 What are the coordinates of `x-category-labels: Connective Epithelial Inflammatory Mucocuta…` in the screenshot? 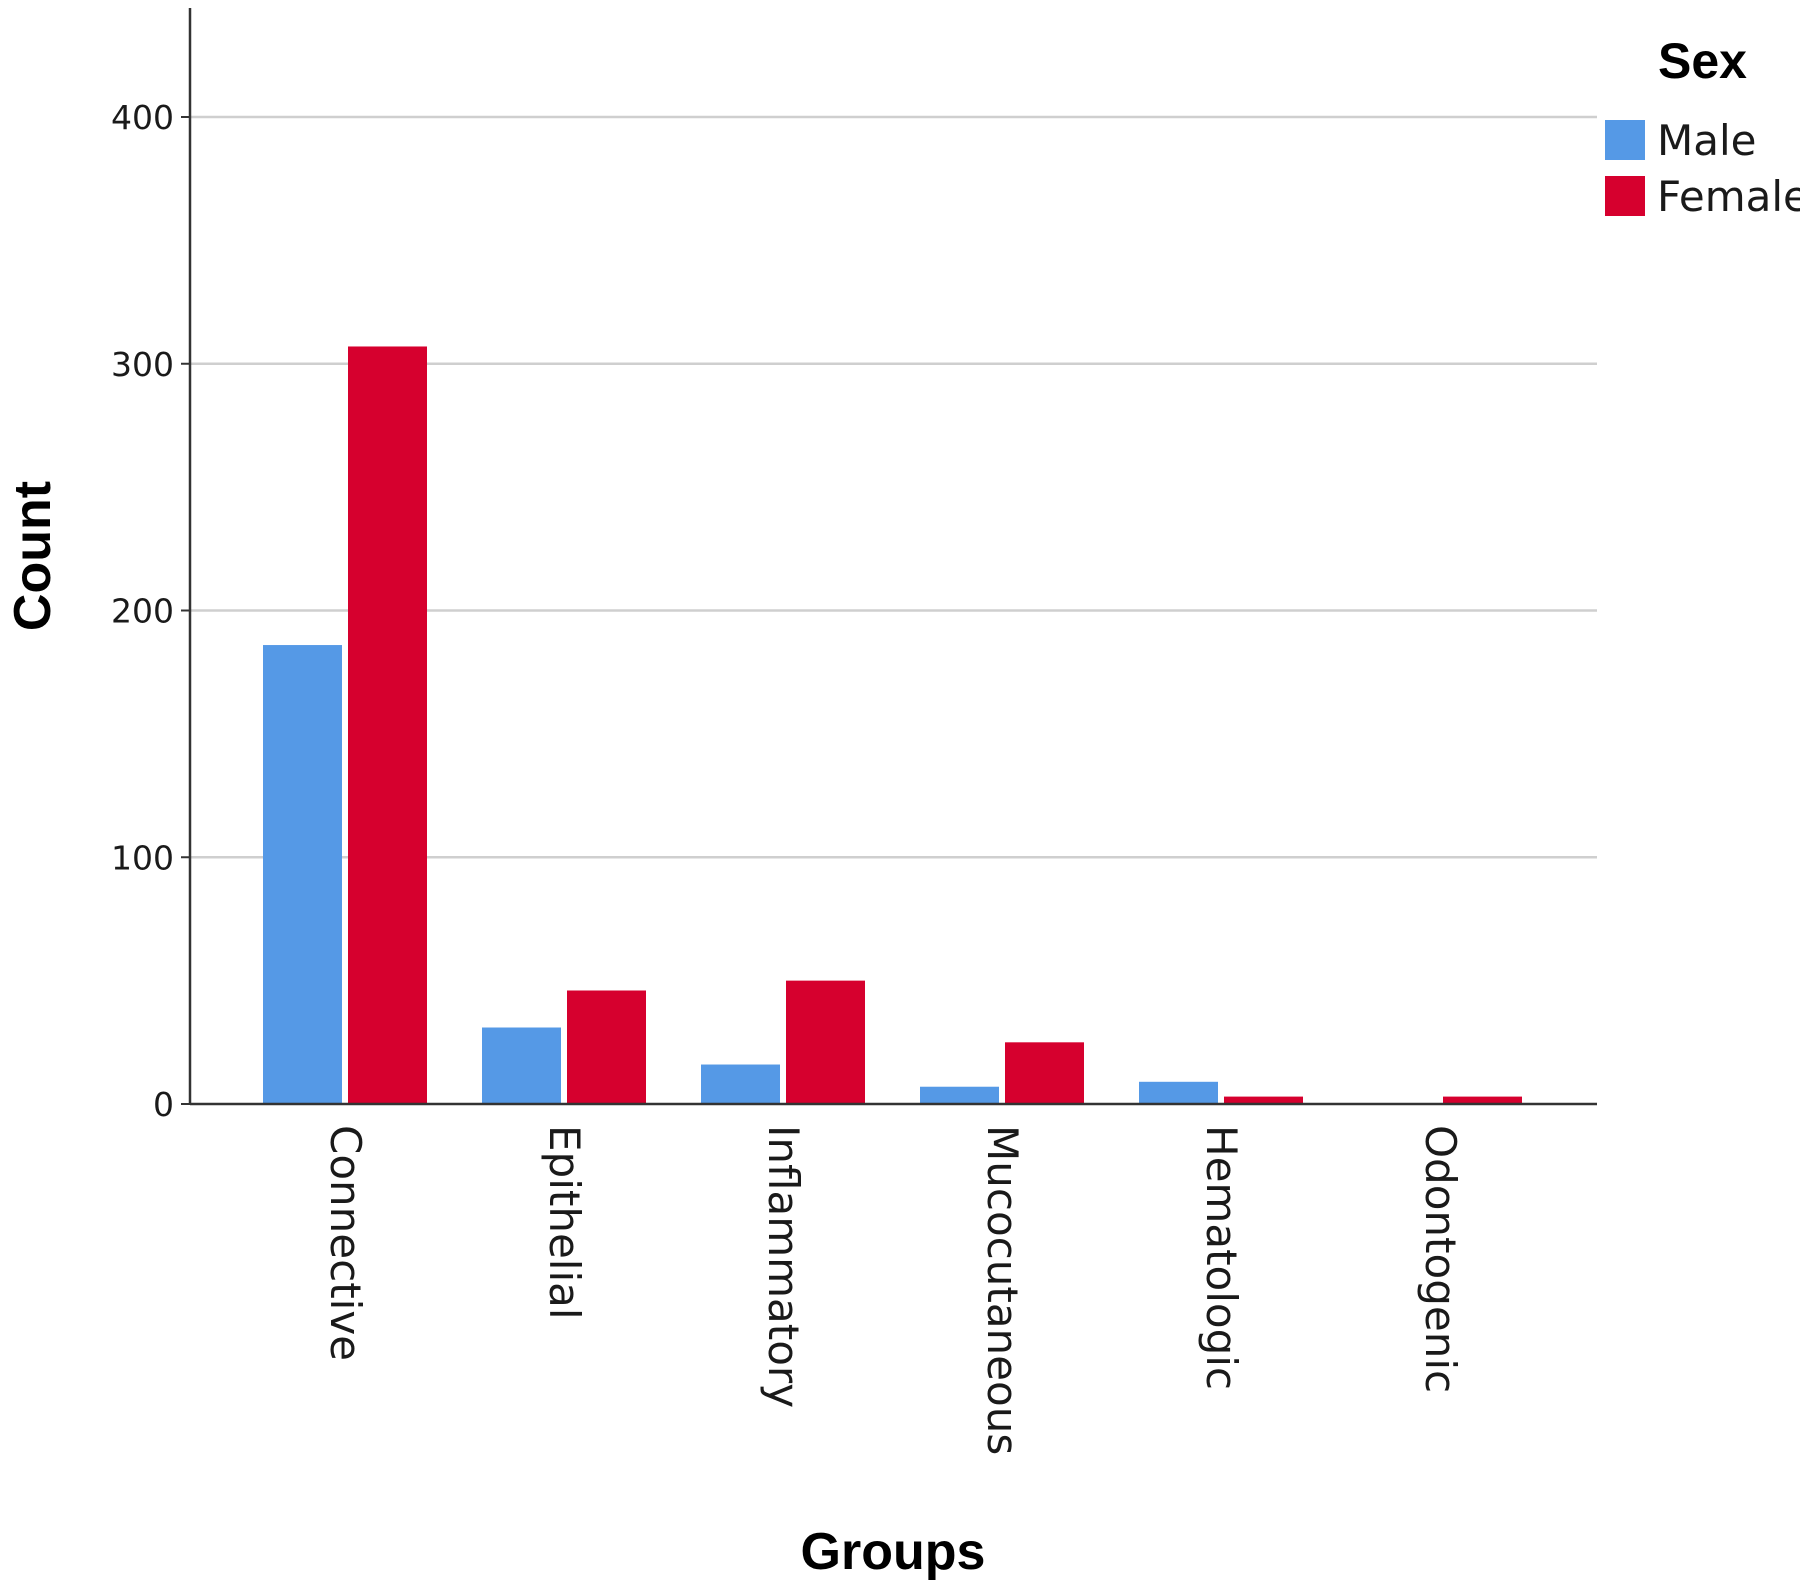 It's located at (893, 1290).